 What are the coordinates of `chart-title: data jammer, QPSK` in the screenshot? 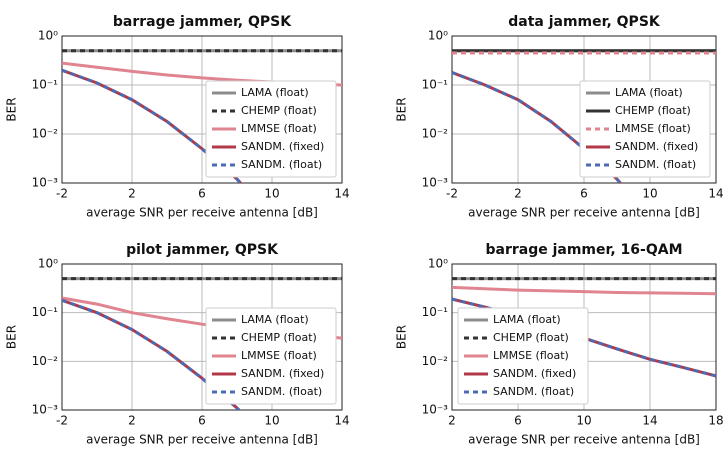 It's located at (584, 22).